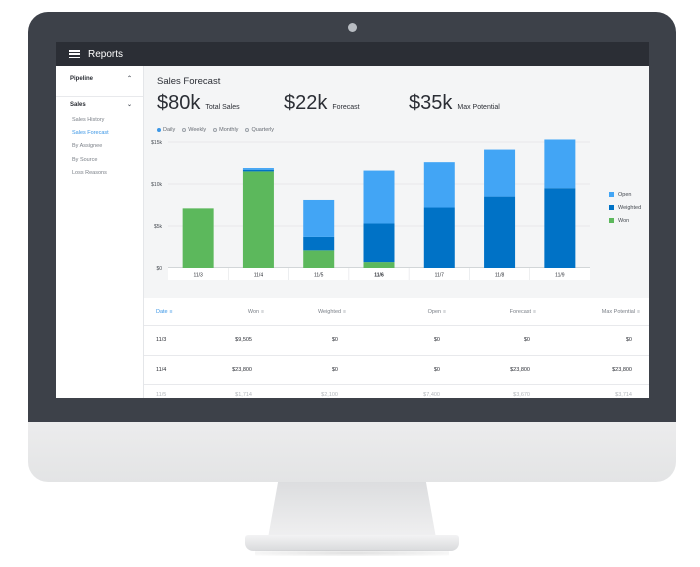  What do you see at coordinates (242, 369) in the screenshot?
I see `cell-won: $23,800` at bounding box center [242, 369].